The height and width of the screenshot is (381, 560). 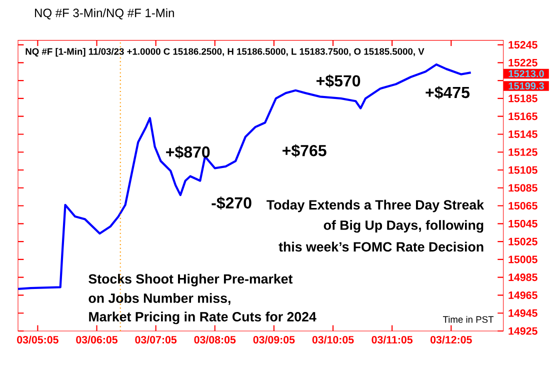 What do you see at coordinates (523, 331) in the screenshot?
I see `y-tick-label: 14925` at bounding box center [523, 331].